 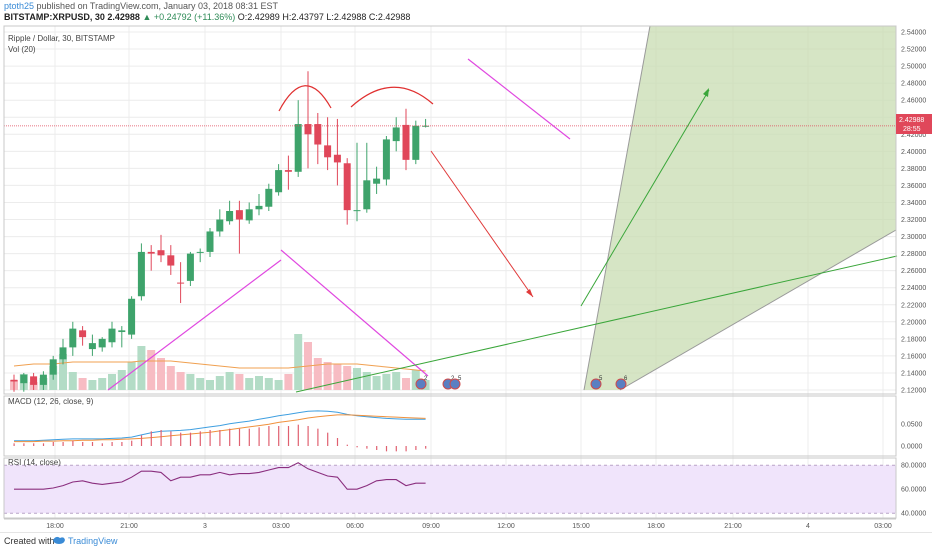 I want to click on rsi-band, so click(x=450, y=489).